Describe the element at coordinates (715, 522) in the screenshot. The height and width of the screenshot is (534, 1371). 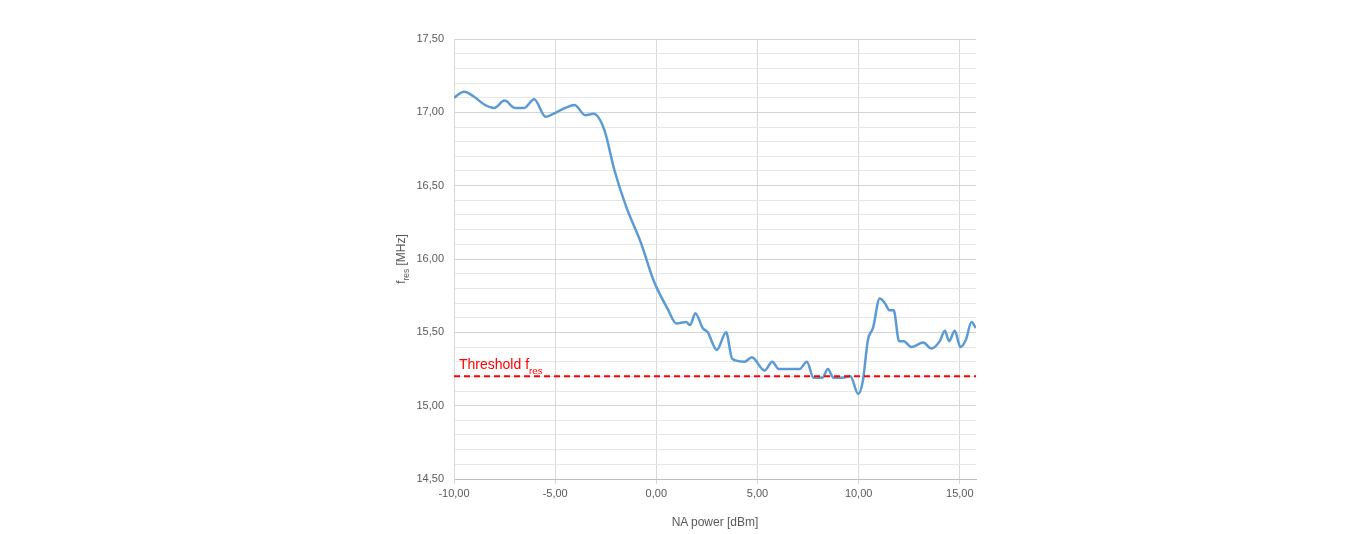
I see `x-axis-title: NA power [dBm]` at that location.